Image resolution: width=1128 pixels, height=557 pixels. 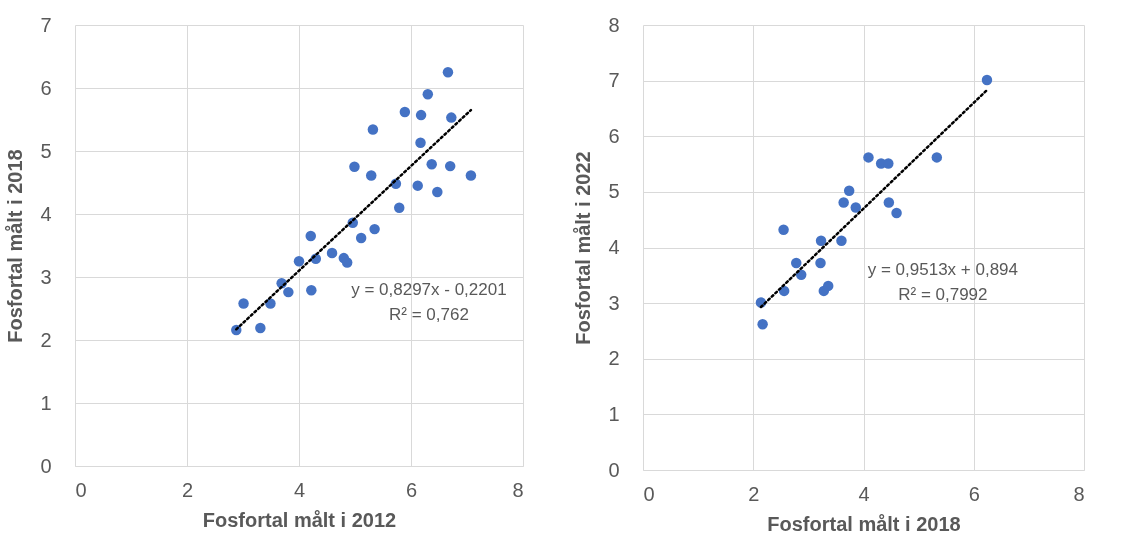 I want to click on annotation: y = 0,8297x - 0,2201, so click(x=429, y=289).